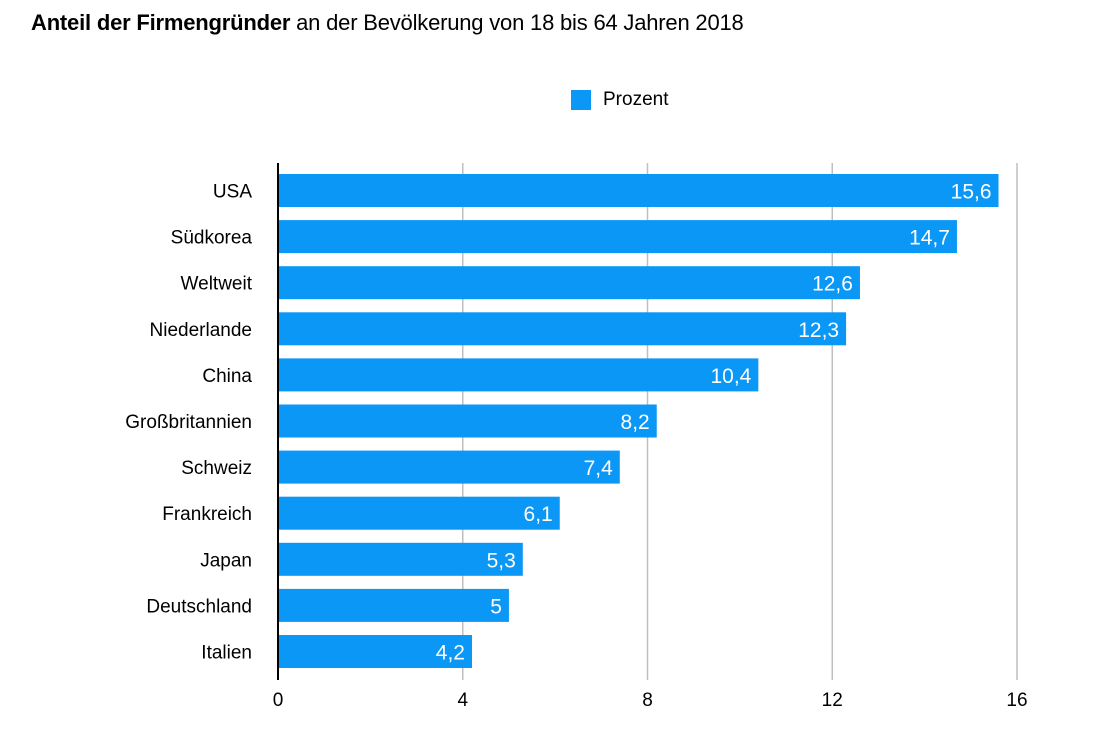  Describe the element at coordinates (1016, 700) in the screenshot. I see `x-tick-label: 16` at that location.